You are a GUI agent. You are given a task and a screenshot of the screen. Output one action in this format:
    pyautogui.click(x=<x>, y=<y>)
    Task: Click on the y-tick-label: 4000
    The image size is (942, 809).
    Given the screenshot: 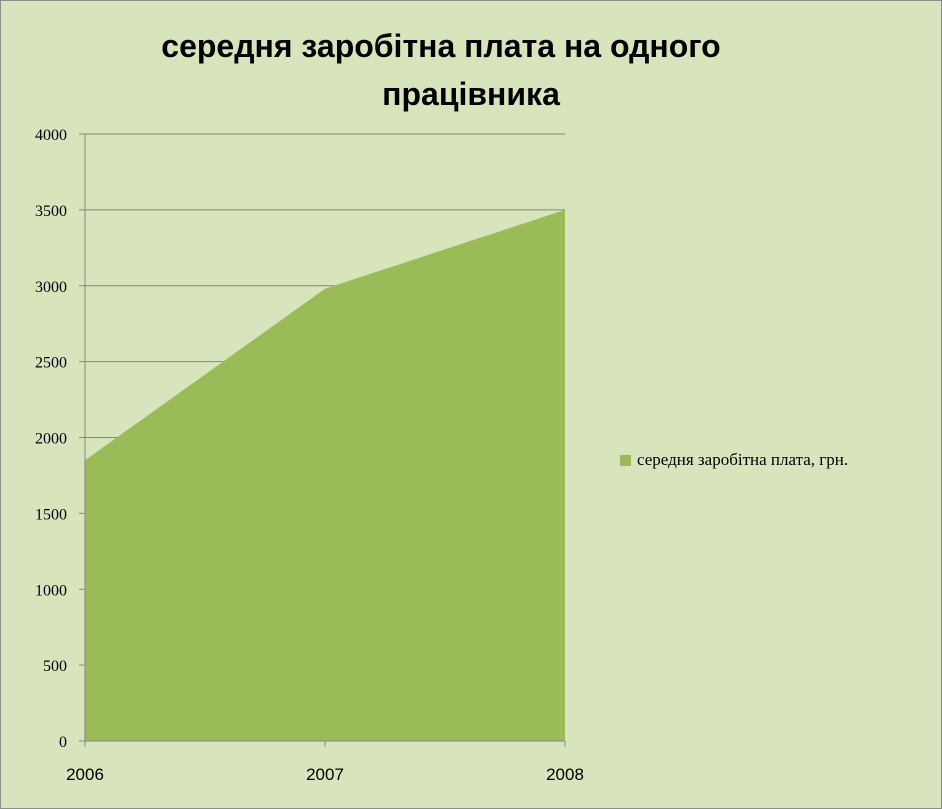 What is the action you would take?
    pyautogui.click(x=51, y=135)
    